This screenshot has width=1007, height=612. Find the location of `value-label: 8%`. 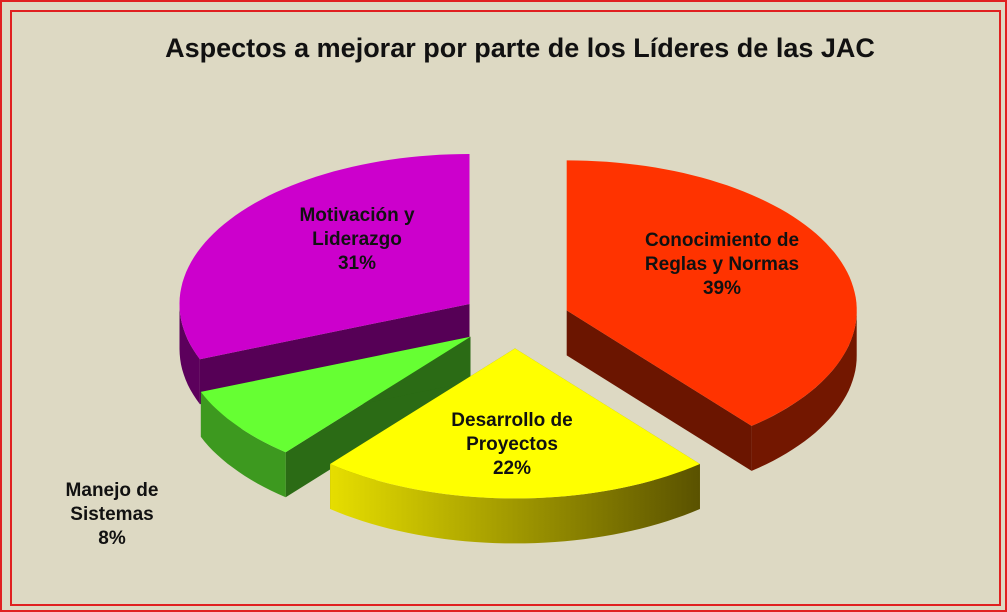

value-label: 8% is located at coordinates (112, 538).